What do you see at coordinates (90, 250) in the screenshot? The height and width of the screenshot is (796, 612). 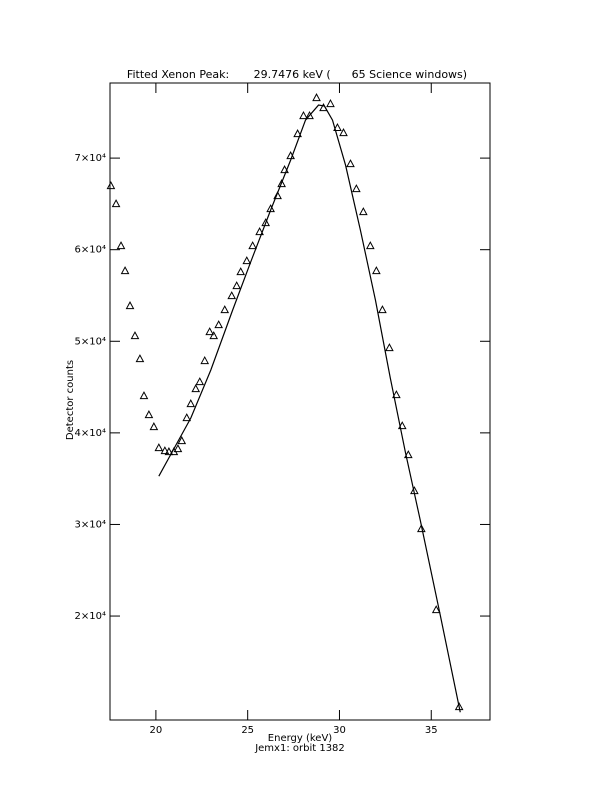 I see `y-tick-label: 6×10⁴` at bounding box center [90, 250].